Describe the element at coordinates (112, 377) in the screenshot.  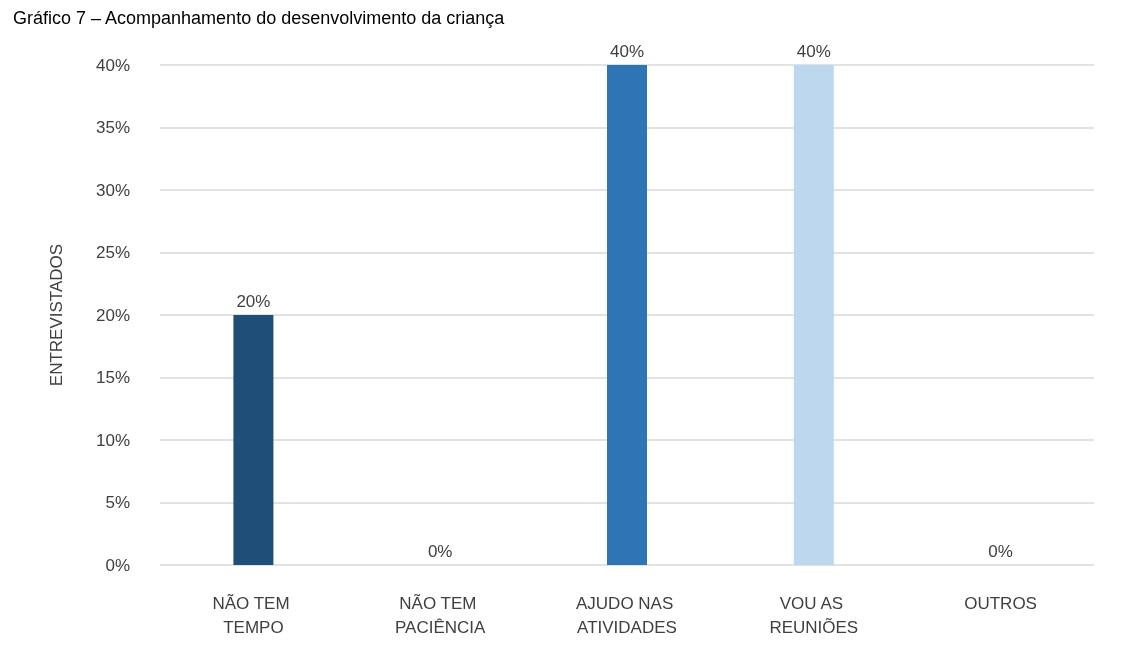
I see `y-tick-label: 15%` at that location.